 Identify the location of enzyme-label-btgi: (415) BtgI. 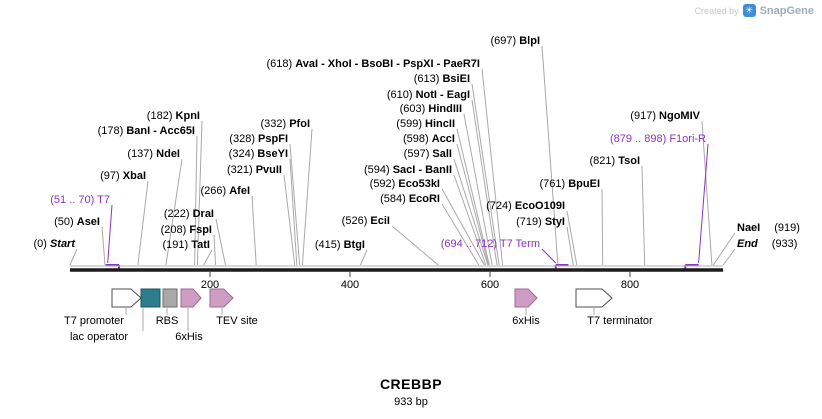
(340, 245).